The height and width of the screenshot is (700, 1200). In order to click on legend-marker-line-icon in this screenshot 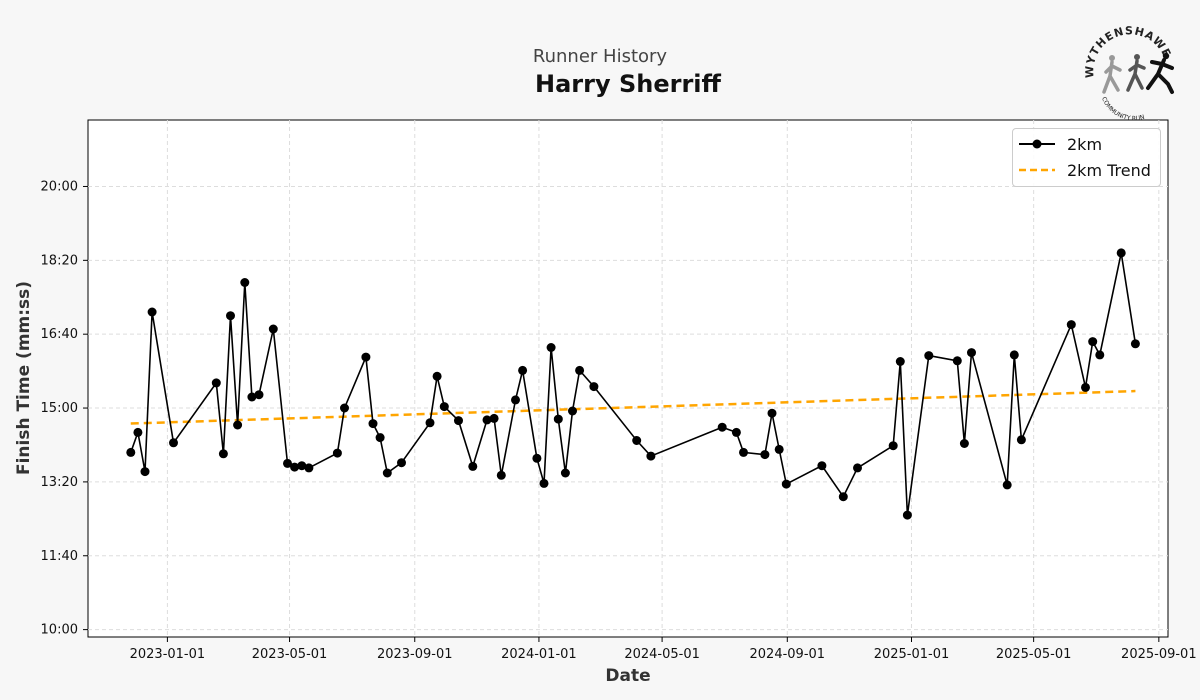, I will do `click(1037, 144)`.